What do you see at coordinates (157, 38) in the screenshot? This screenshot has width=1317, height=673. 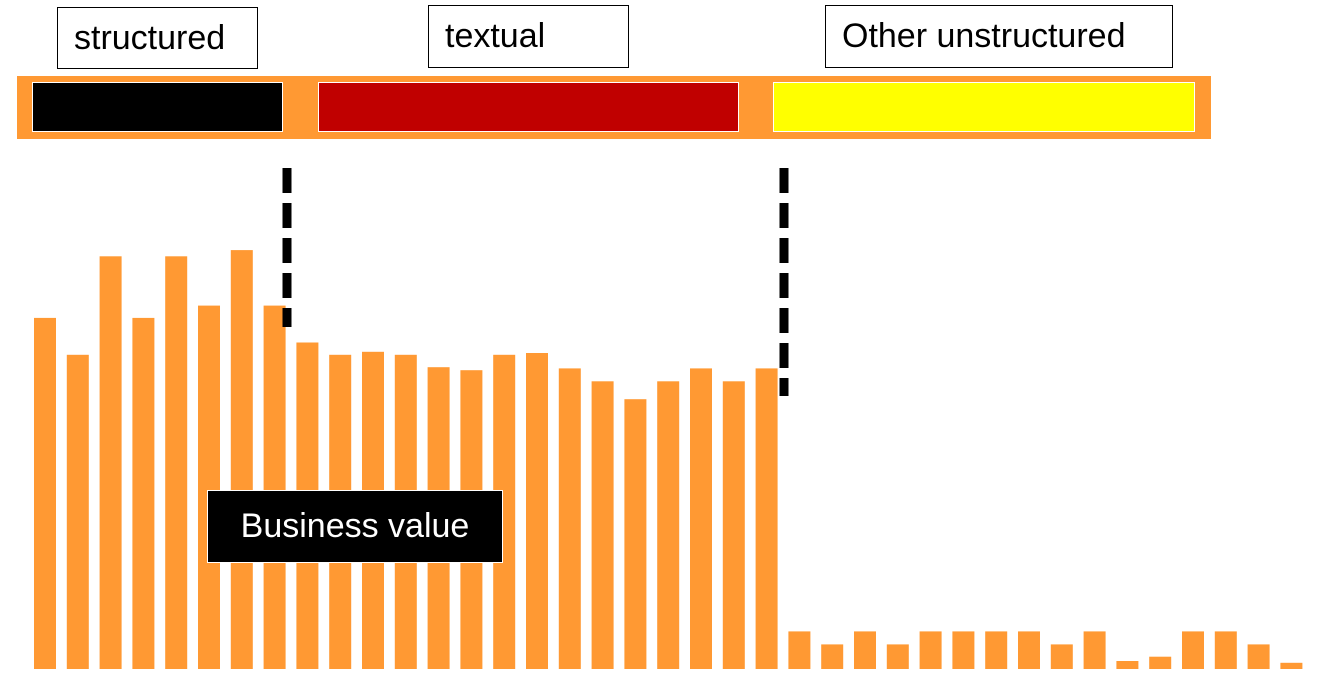 I see `label-structured: structured` at bounding box center [157, 38].